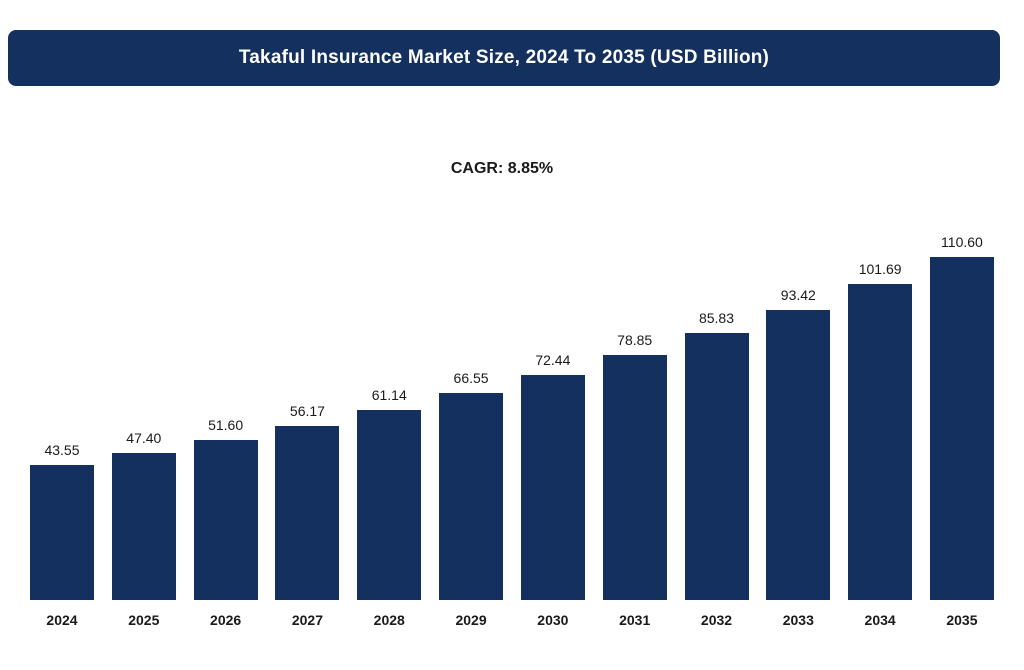 The width and height of the screenshot is (1024, 670). What do you see at coordinates (962, 242) in the screenshot?
I see `bar-value-label: 110.60` at bounding box center [962, 242].